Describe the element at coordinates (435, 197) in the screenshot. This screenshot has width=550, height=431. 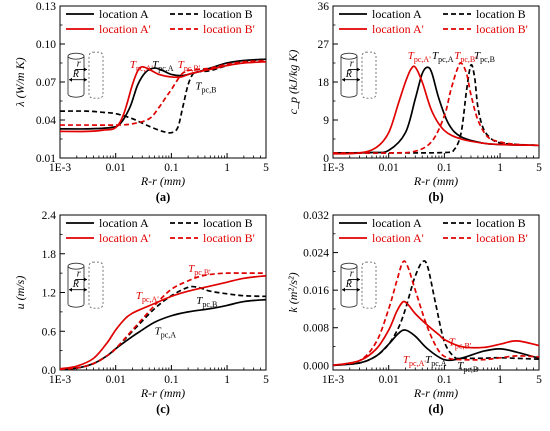
I see `panel-label: (b)` at that location.